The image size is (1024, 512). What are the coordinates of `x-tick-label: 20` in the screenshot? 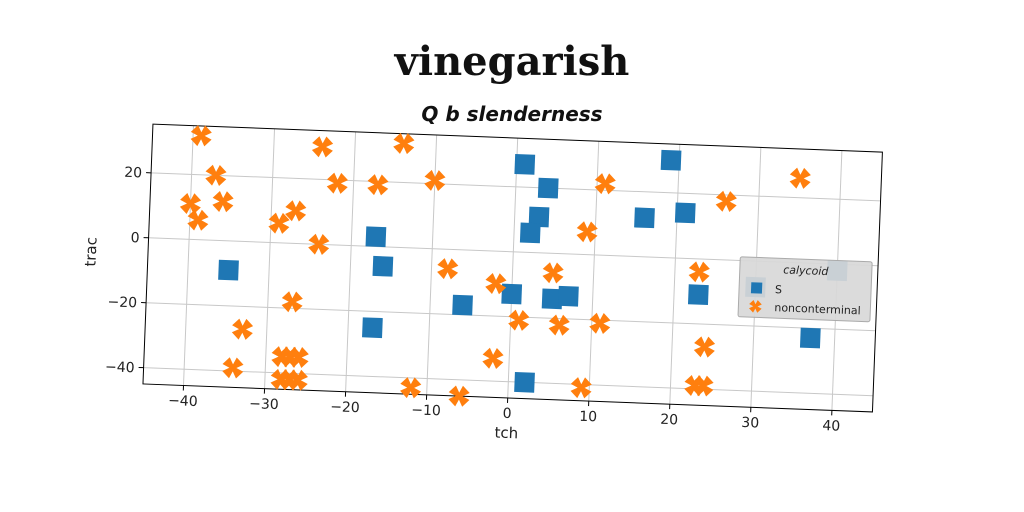 It's located at (669, 420).